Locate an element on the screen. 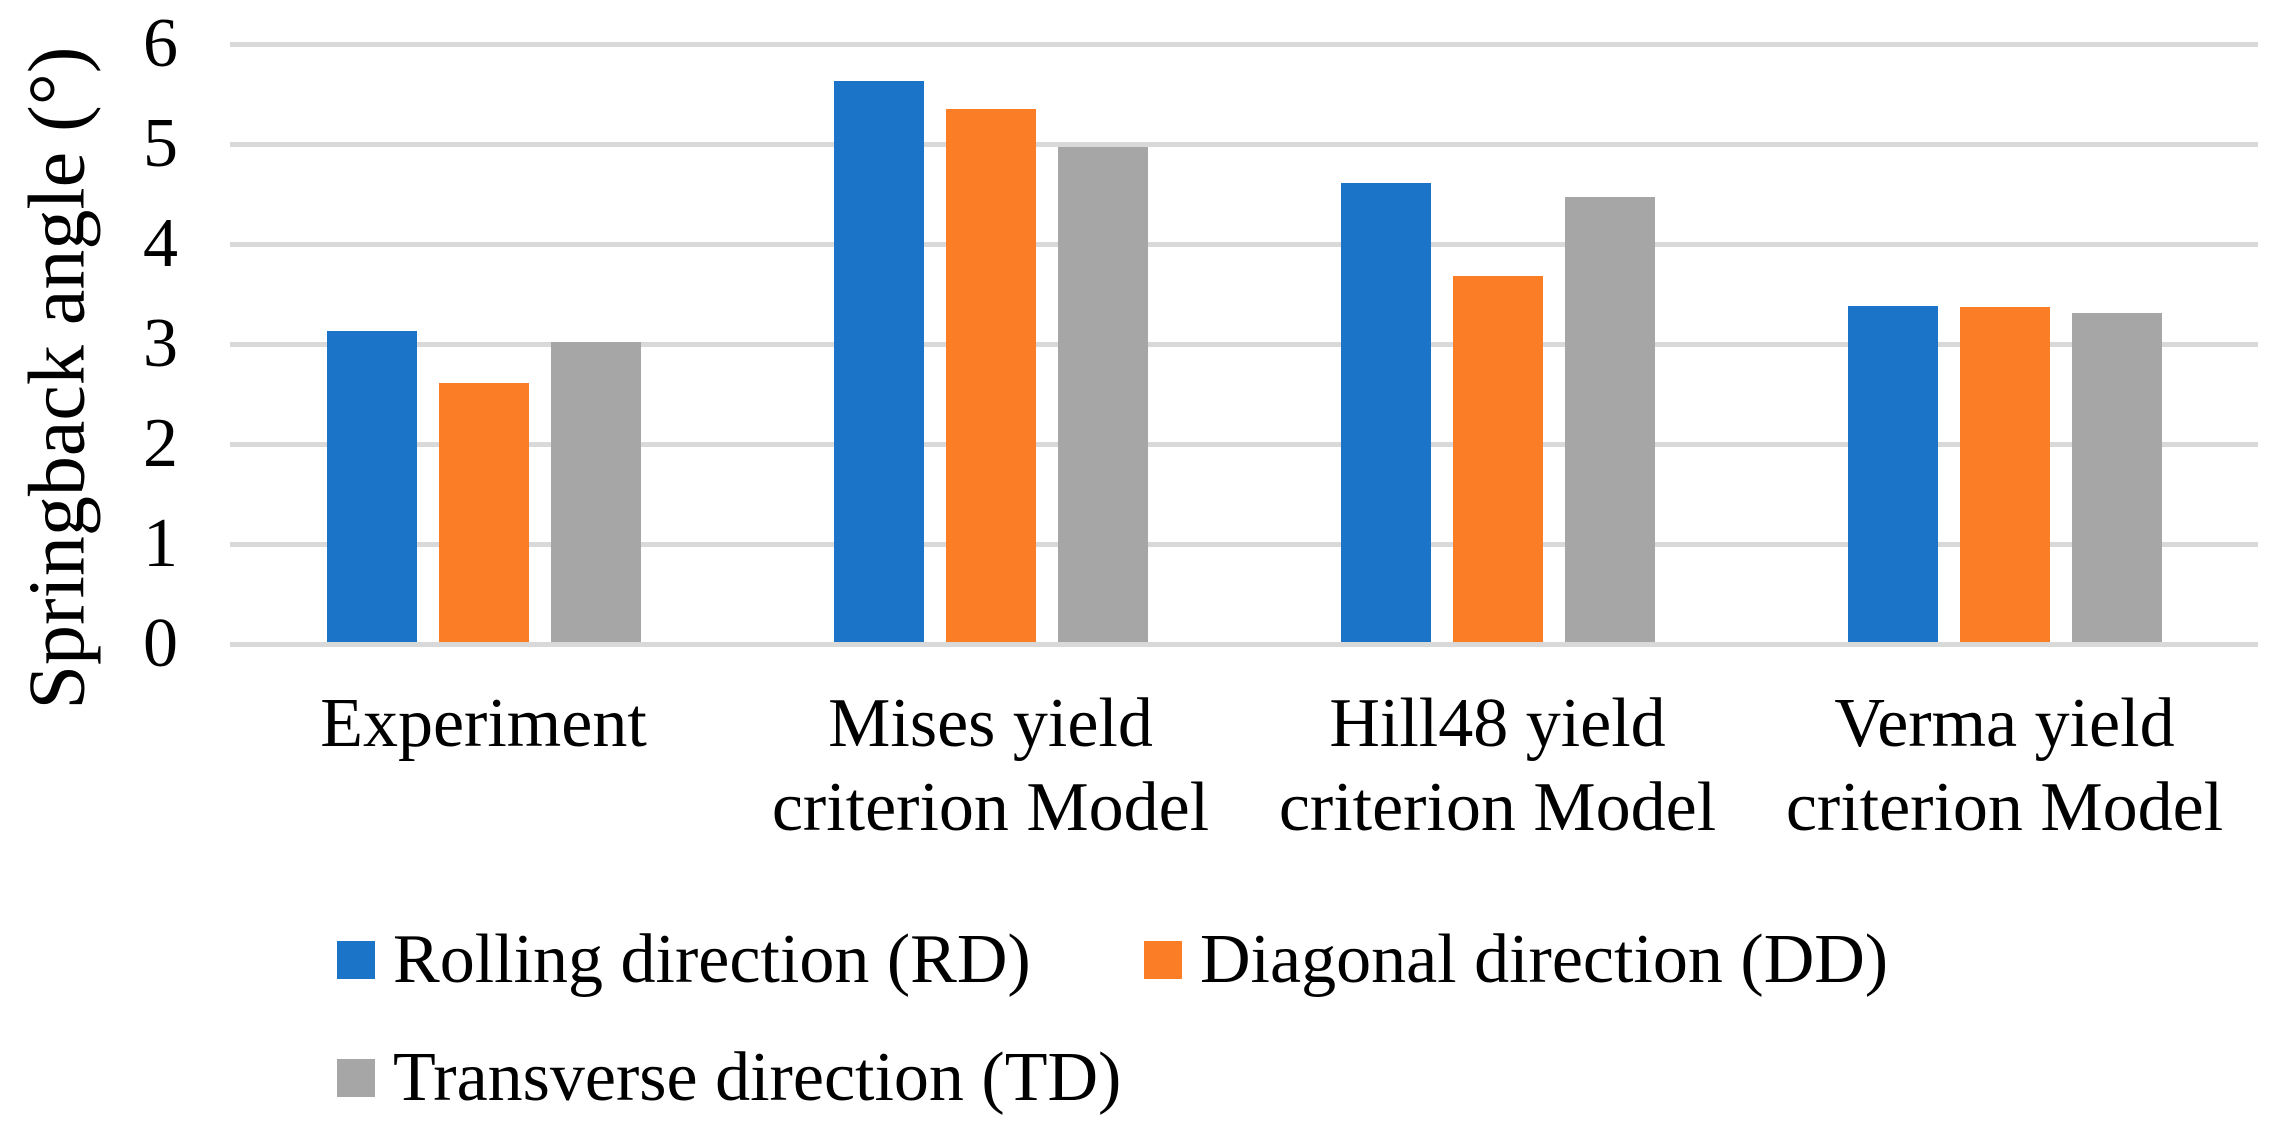  legend-item-td: Transverse direction (TD) is located at coordinates (729, 1078).